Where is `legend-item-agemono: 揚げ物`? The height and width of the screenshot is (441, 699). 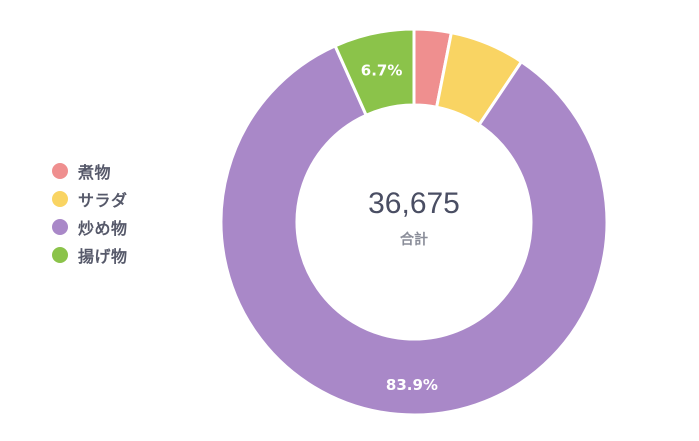 legend-item-agemono: 揚げ物 is located at coordinates (90, 255).